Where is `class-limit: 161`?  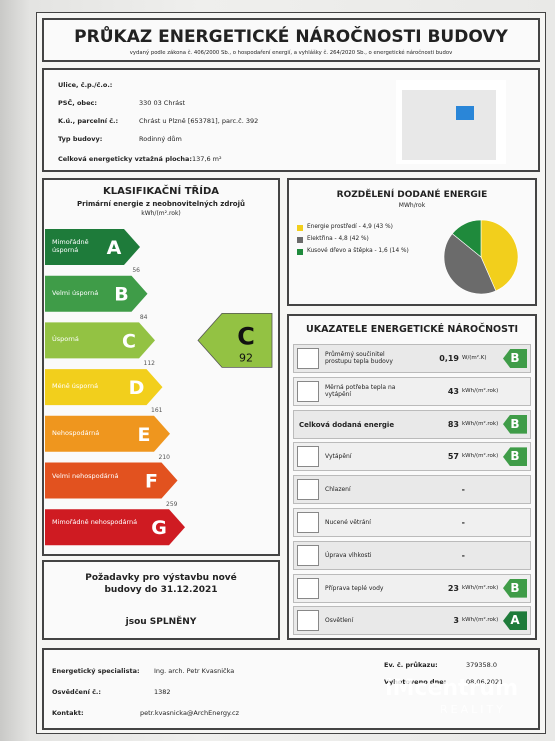
class-limit: 161 is located at coordinates (157, 411).